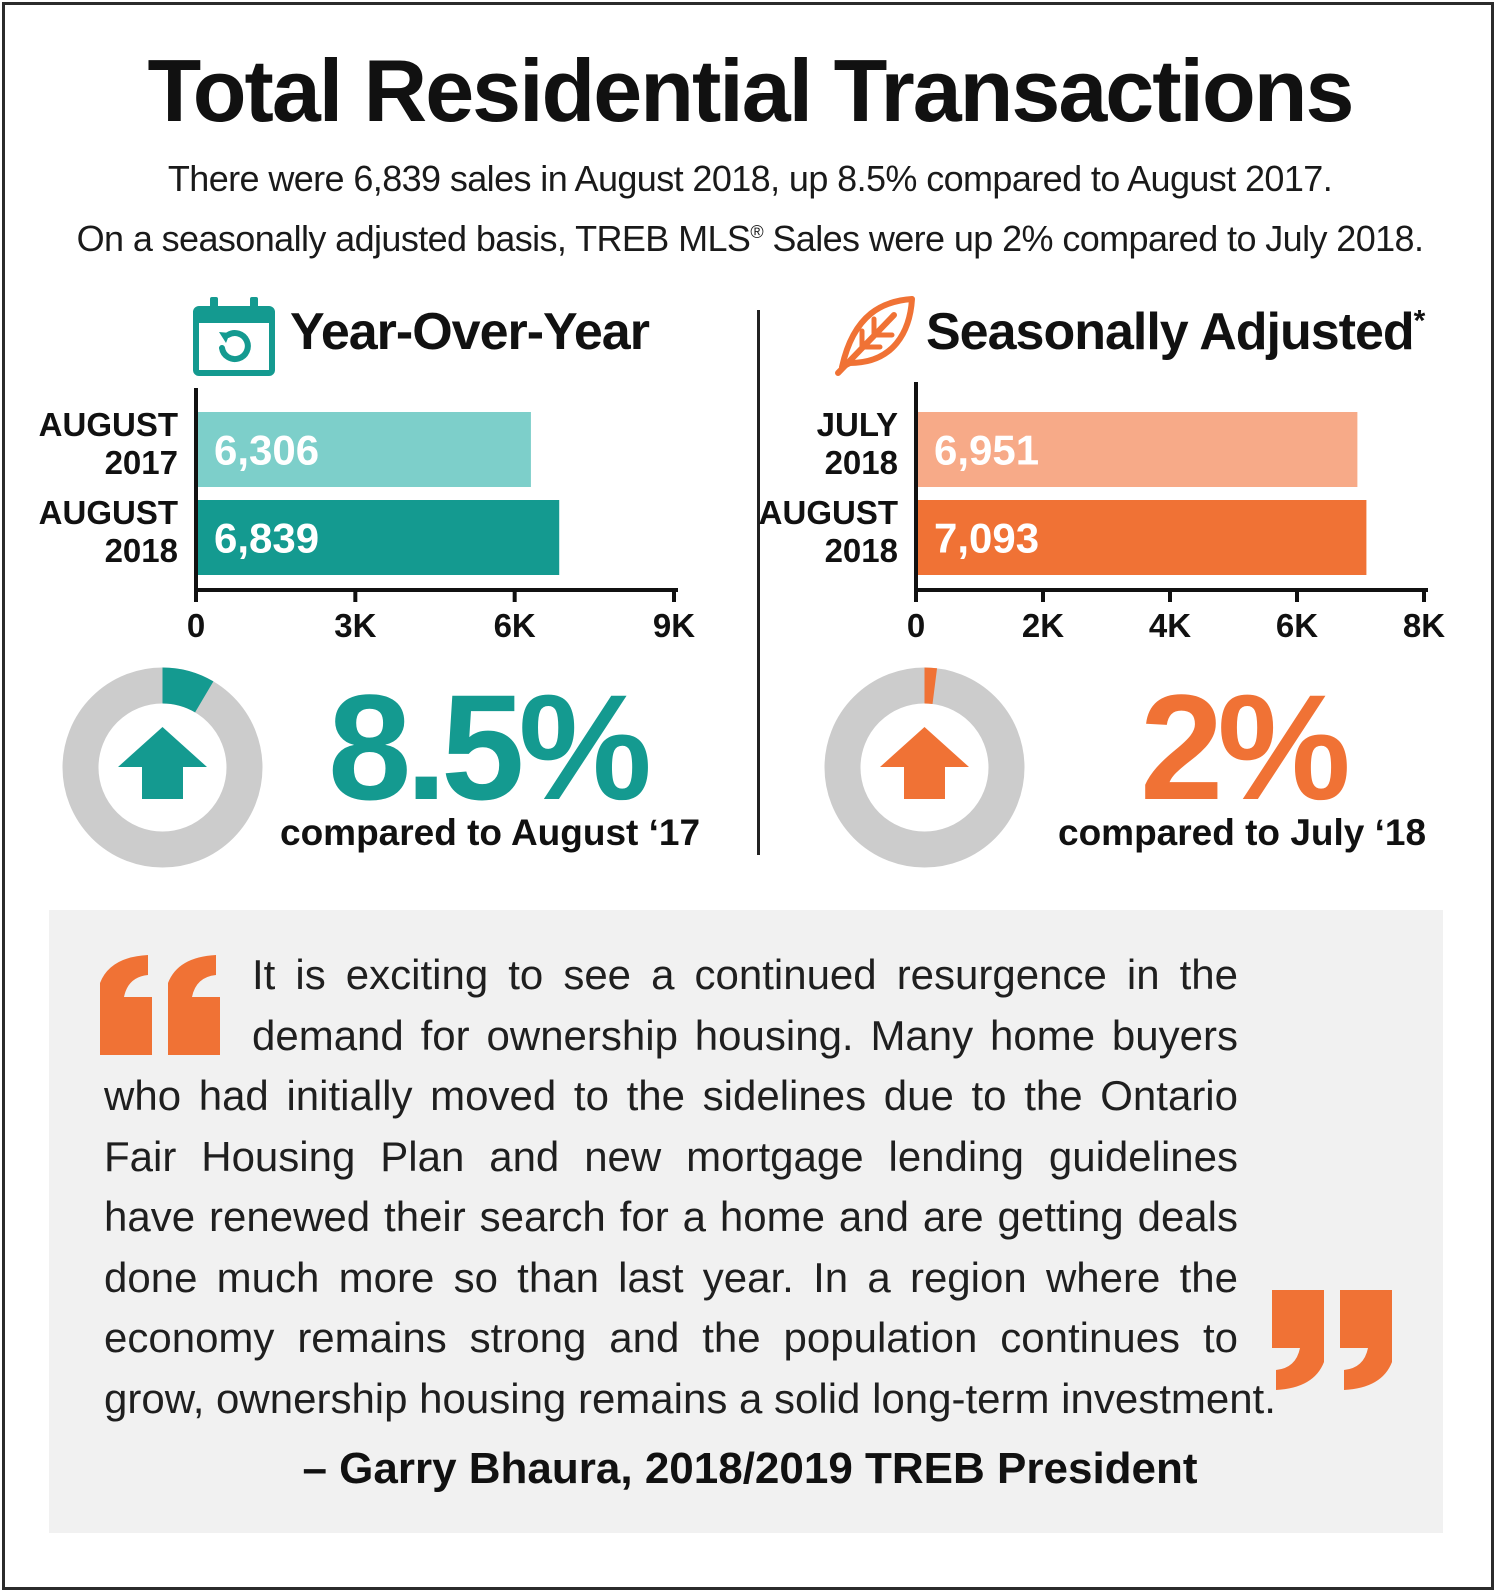 This screenshot has width=1500, height=1594. I want to click on yoy-category-label-2-1: AUGUST, so click(108, 512).